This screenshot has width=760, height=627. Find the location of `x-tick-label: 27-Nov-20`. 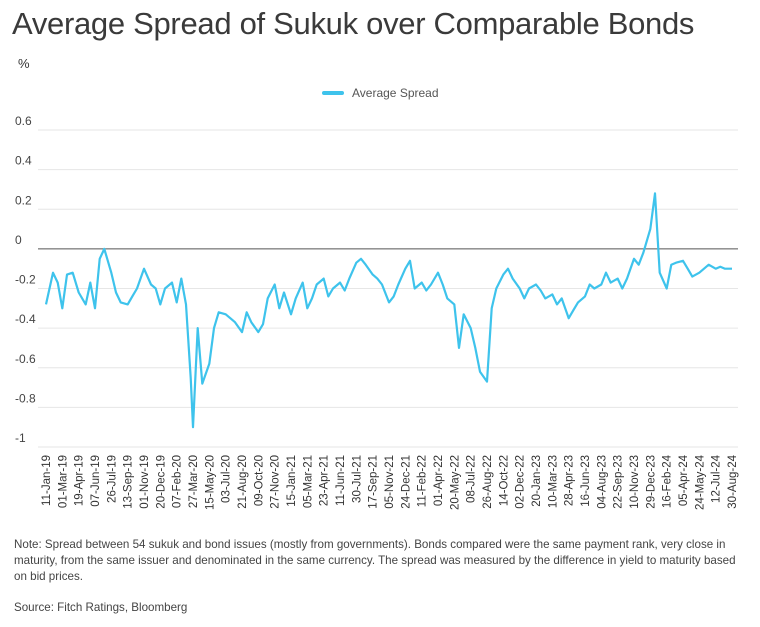

x-tick-label: 27-Nov-20 is located at coordinates (276, 482).